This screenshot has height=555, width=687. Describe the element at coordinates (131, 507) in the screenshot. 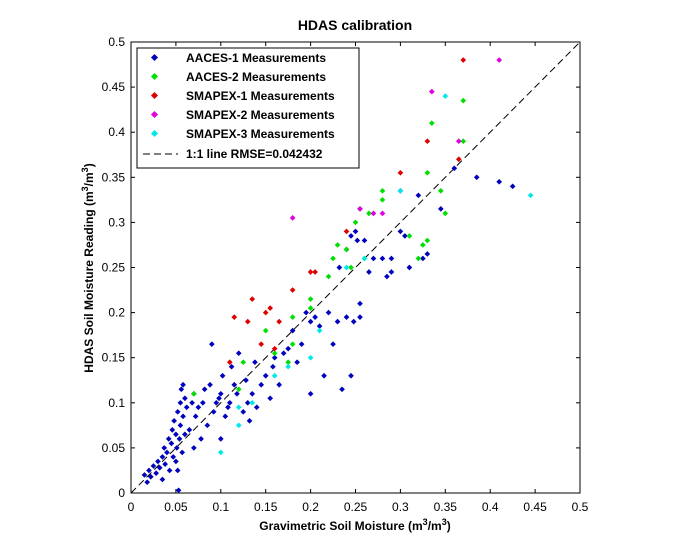

I see `x-tick-label: 0` at that location.